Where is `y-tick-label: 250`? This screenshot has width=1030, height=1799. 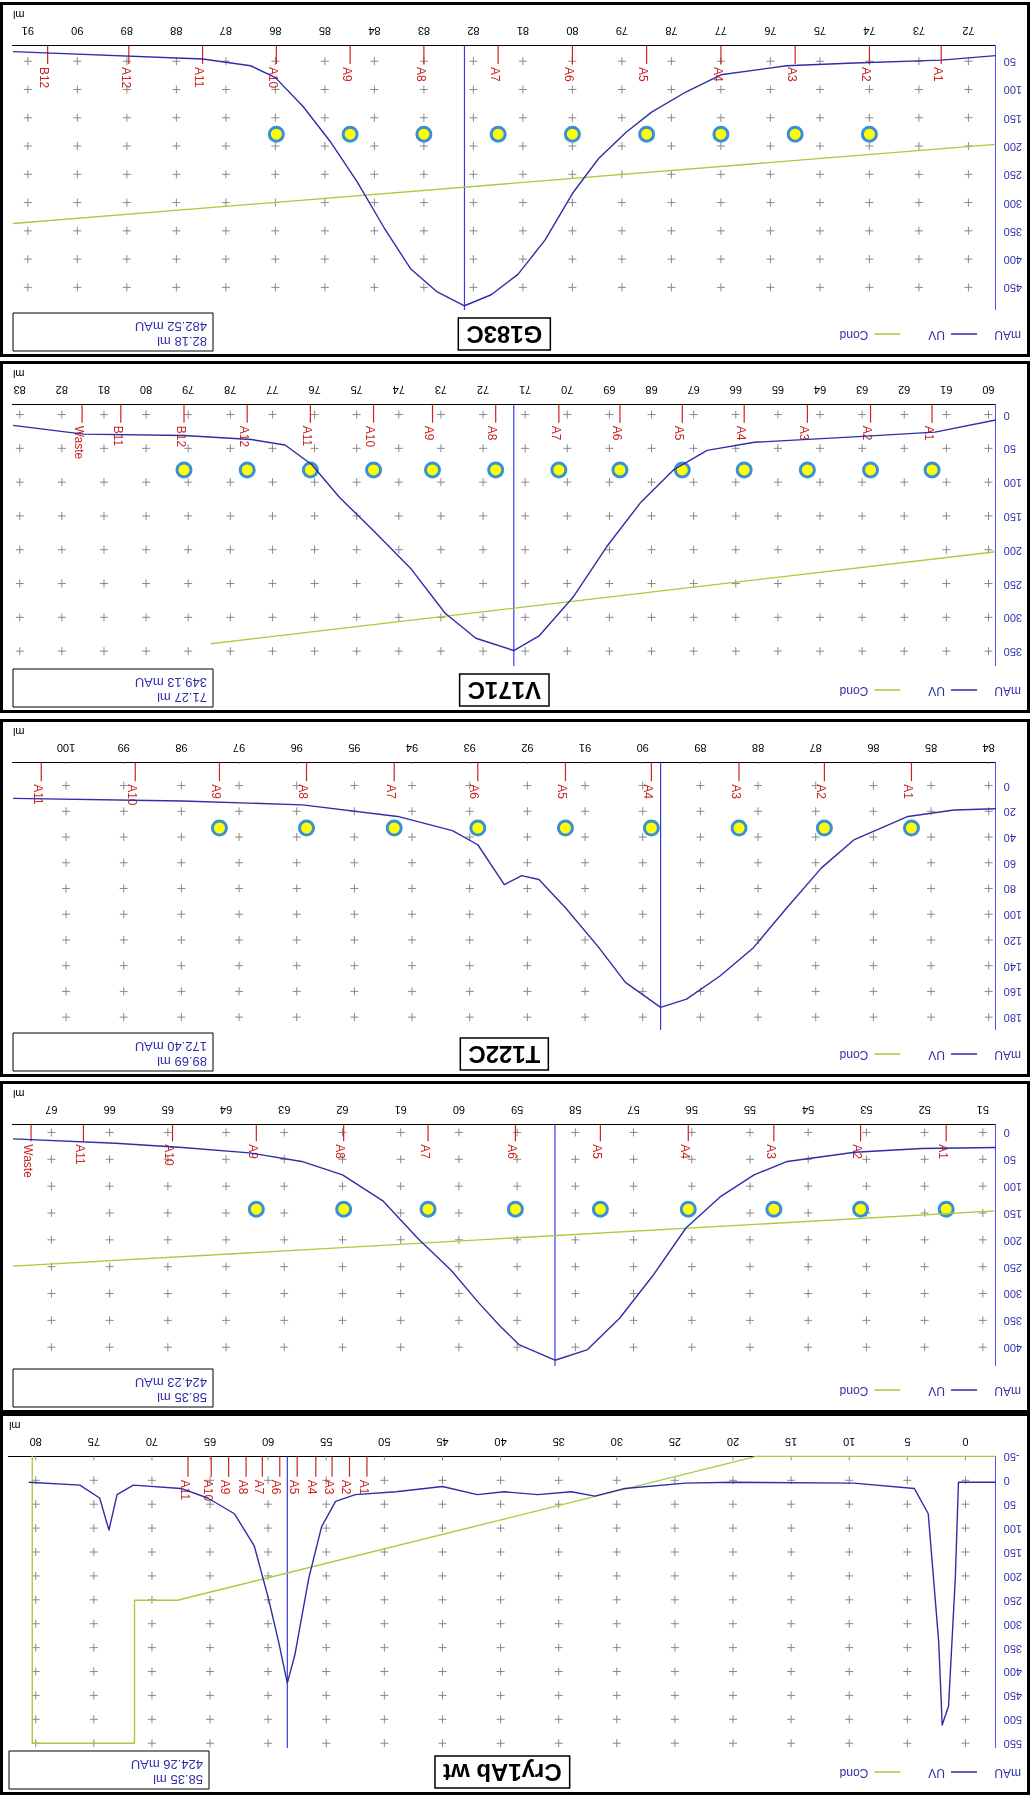 y-tick-label: 250 is located at coordinates (1013, 1267).